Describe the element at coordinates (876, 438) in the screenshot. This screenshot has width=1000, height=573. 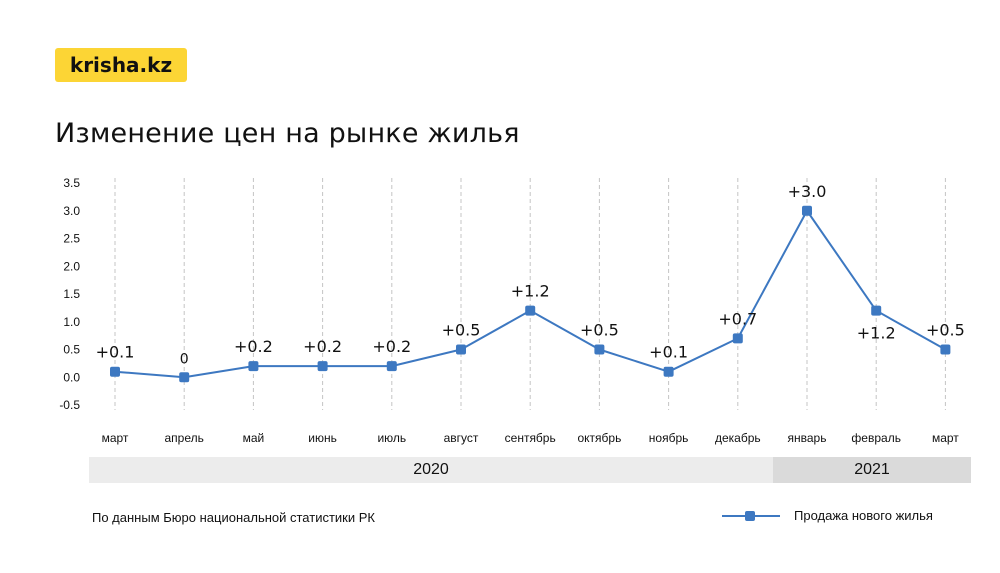
I see `x-tick-label: февраль` at that location.